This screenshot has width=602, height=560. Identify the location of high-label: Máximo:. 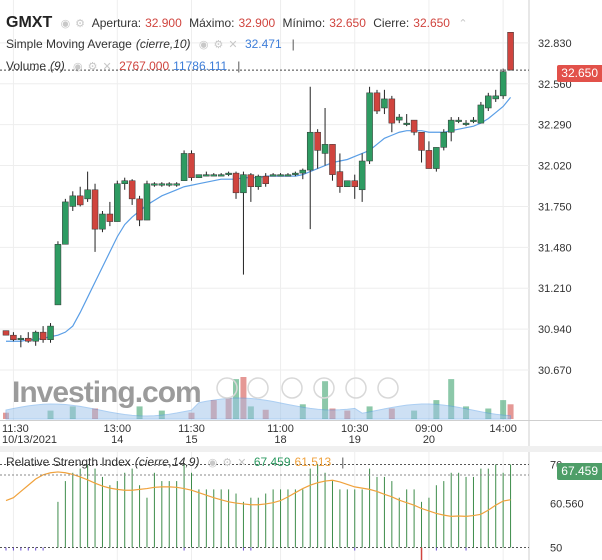
(212, 23).